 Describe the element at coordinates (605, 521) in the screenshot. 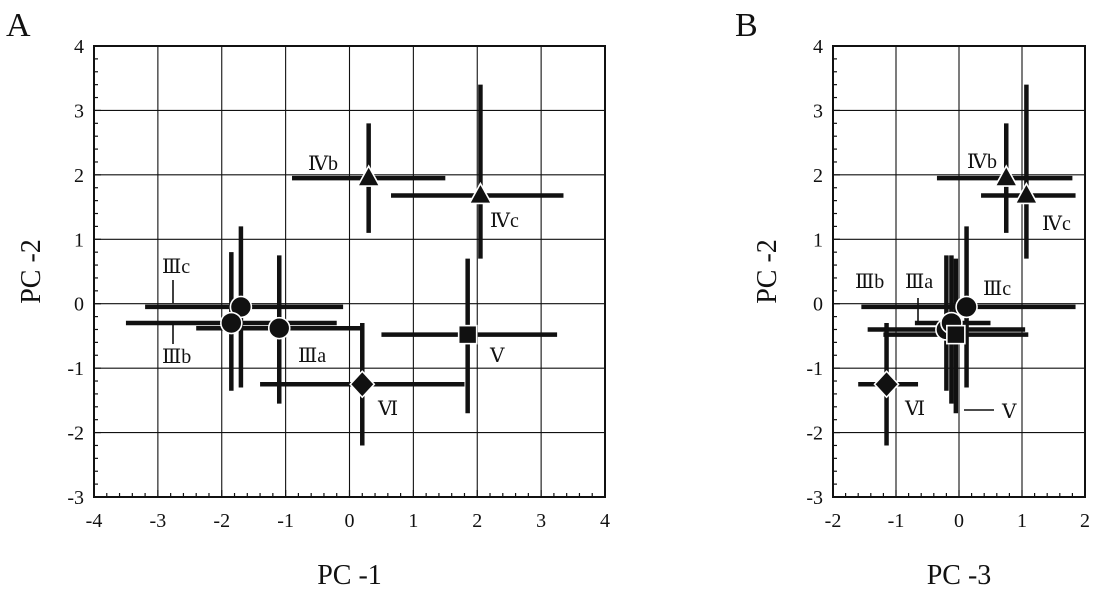

I see `x-tick-label: 4` at that location.